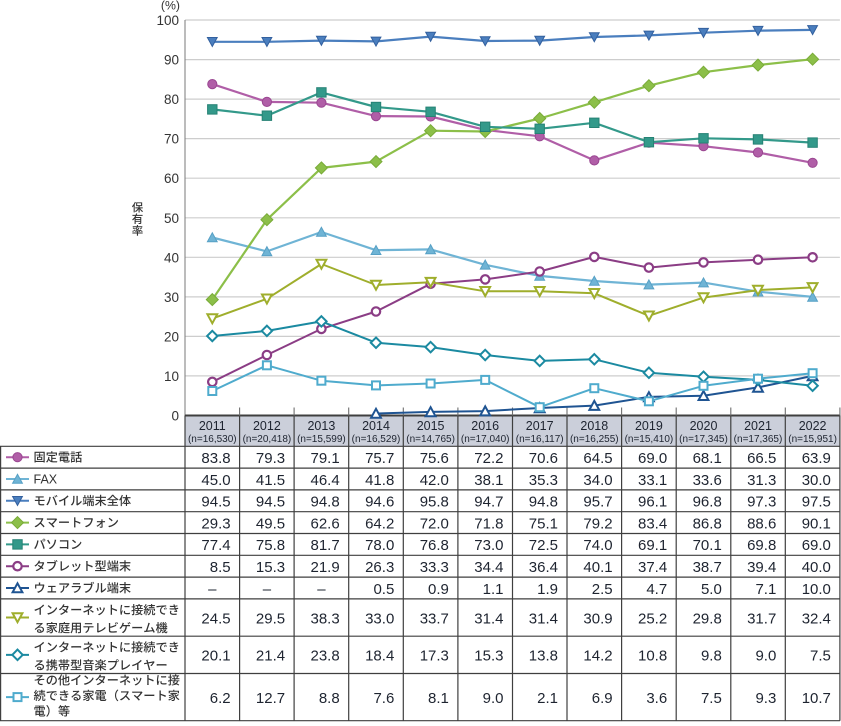  What do you see at coordinates (816, 618) in the screenshot?
I see `svg-text: 32.4` at bounding box center [816, 618].